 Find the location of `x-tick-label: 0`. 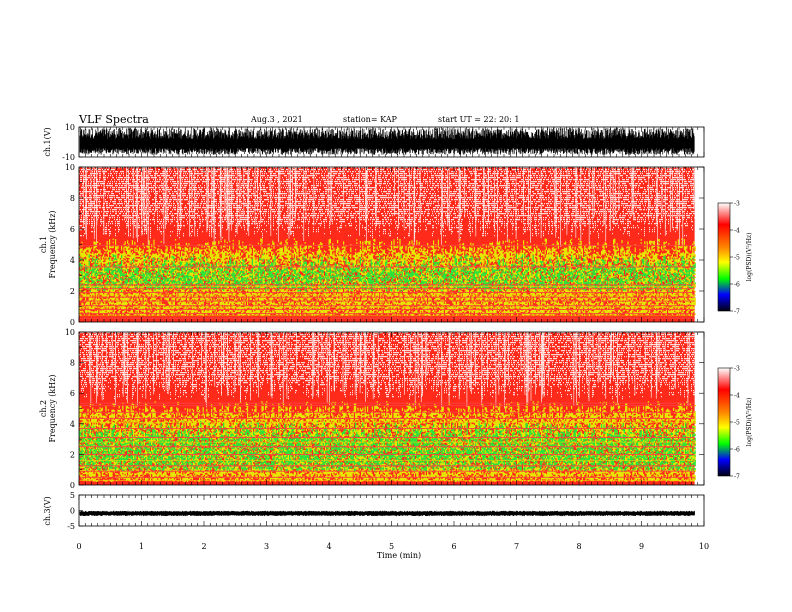

x-tick-label: 0 is located at coordinates (78, 546).